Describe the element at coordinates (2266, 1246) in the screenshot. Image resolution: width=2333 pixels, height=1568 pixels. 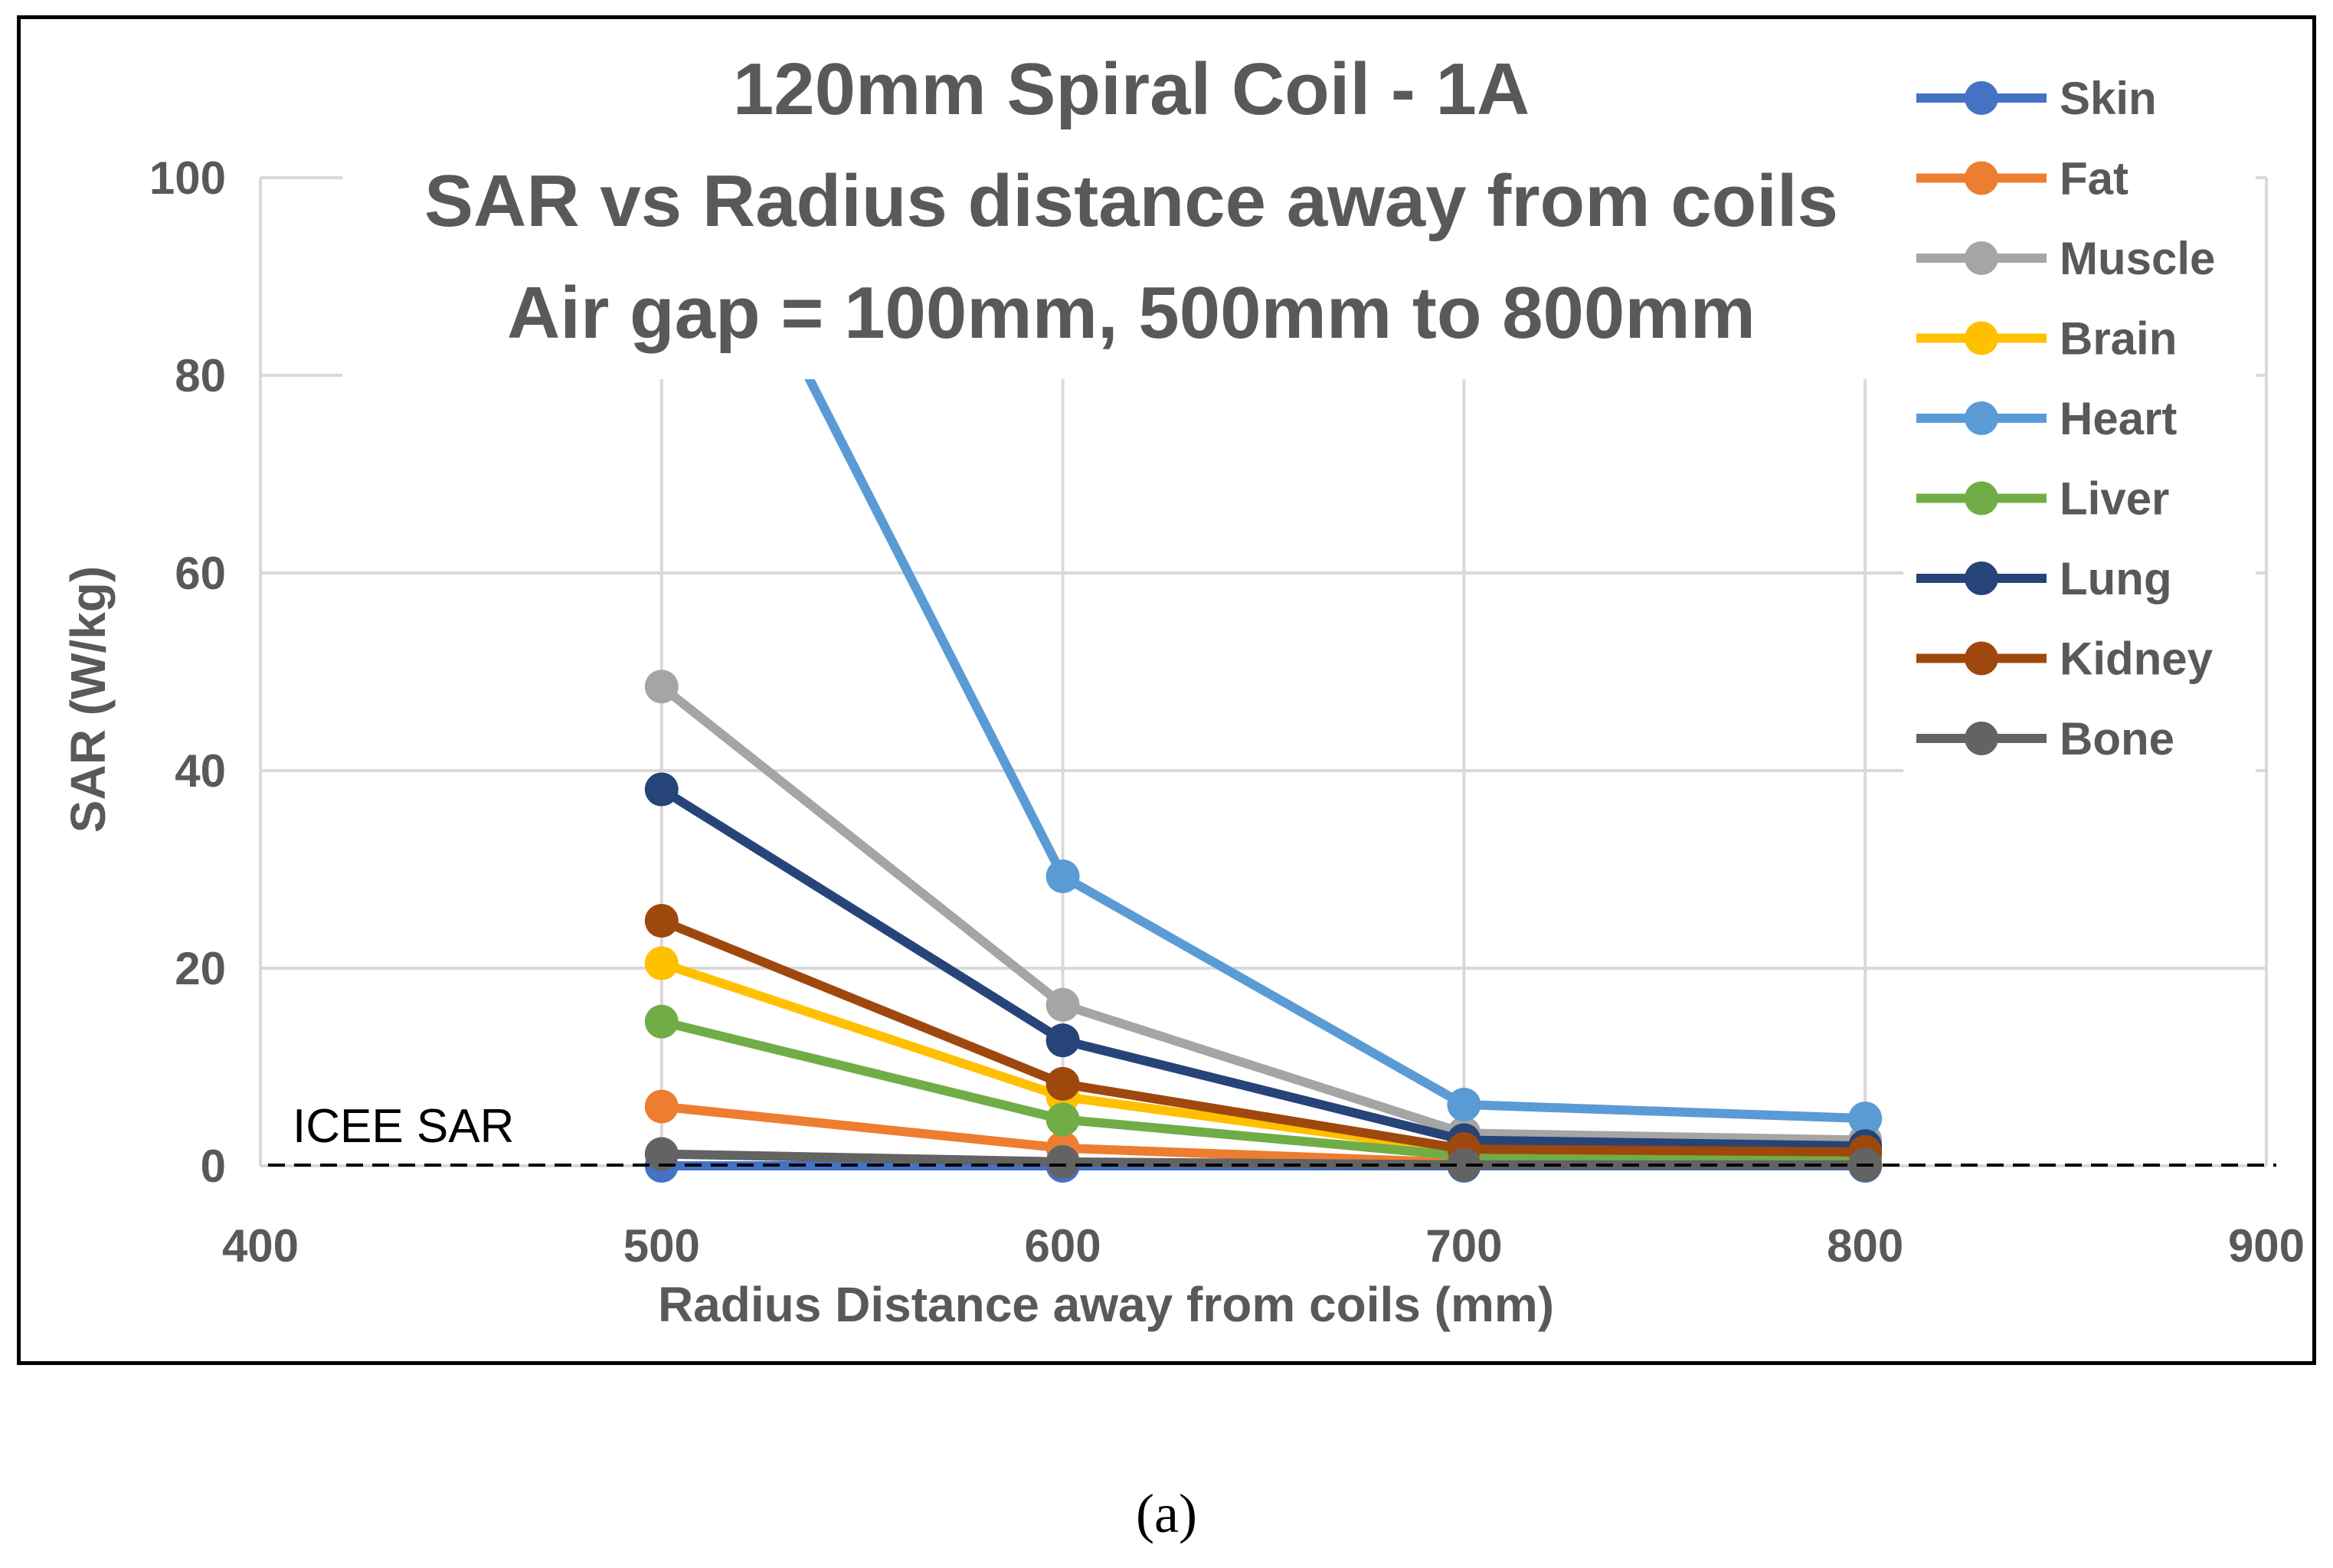
I see `x-tick-label: 900` at that location.